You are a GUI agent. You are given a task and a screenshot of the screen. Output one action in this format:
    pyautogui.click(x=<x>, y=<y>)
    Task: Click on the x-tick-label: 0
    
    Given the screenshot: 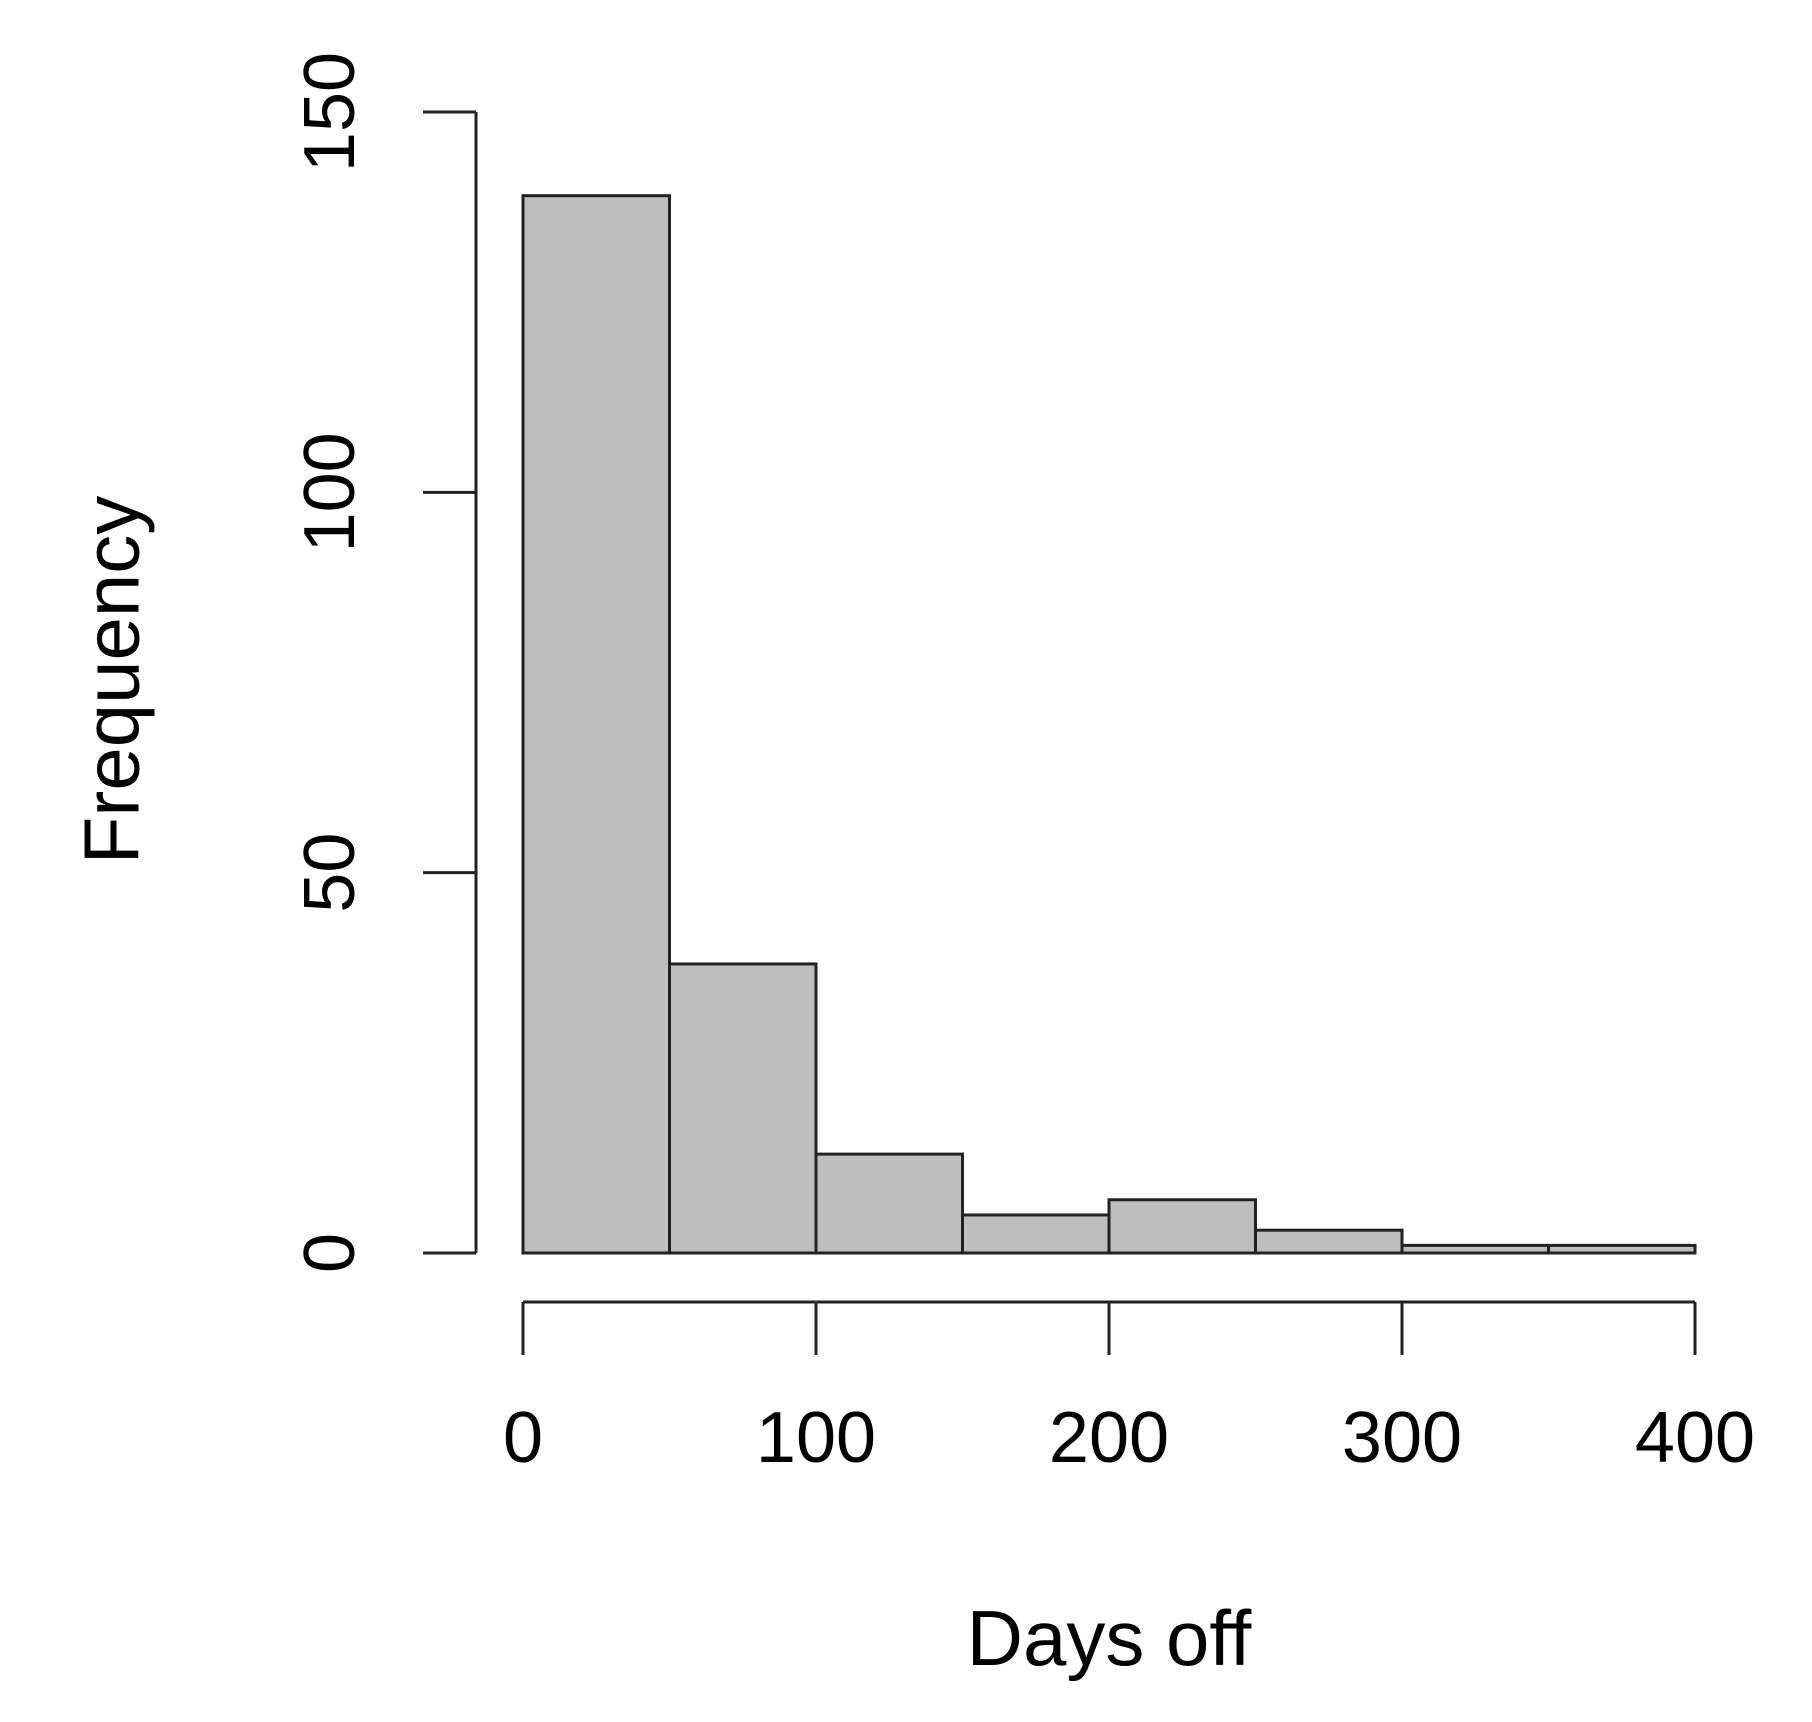 What is the action you would take?
    pyautogui.click(x=523, y=1438)
    